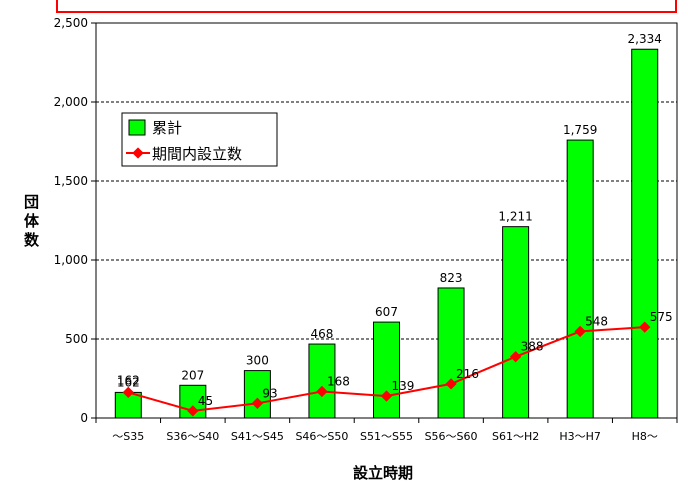 The width and height of the screenshot is (688, 482). Describe the element at coordinates (661, 317) in the screenshot. I see `line-data-label: 575` at that location.